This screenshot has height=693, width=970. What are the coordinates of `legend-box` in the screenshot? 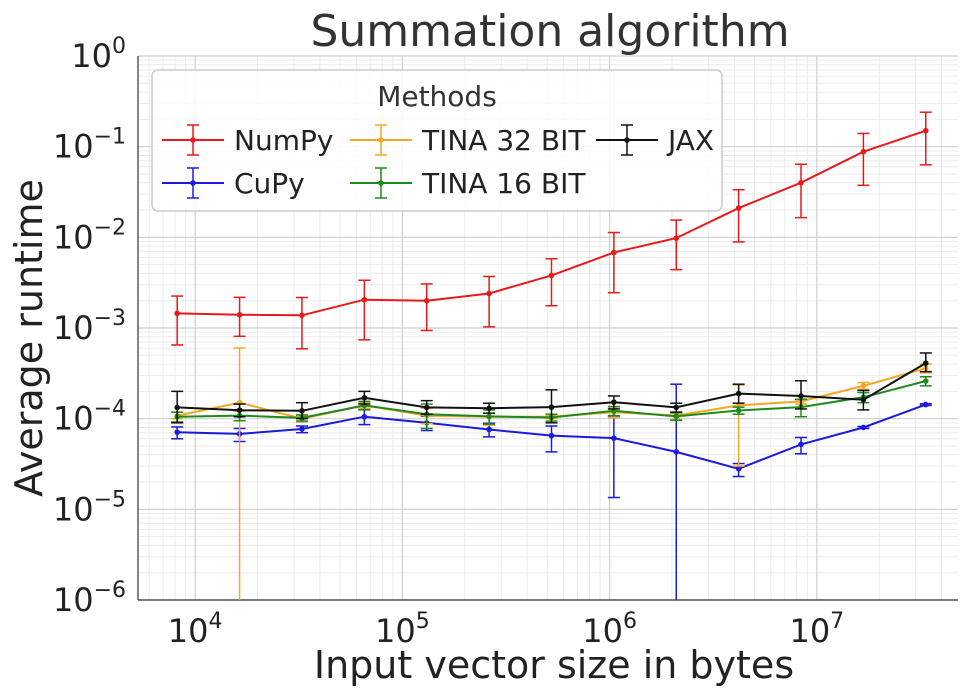 It's located at (437, 140).